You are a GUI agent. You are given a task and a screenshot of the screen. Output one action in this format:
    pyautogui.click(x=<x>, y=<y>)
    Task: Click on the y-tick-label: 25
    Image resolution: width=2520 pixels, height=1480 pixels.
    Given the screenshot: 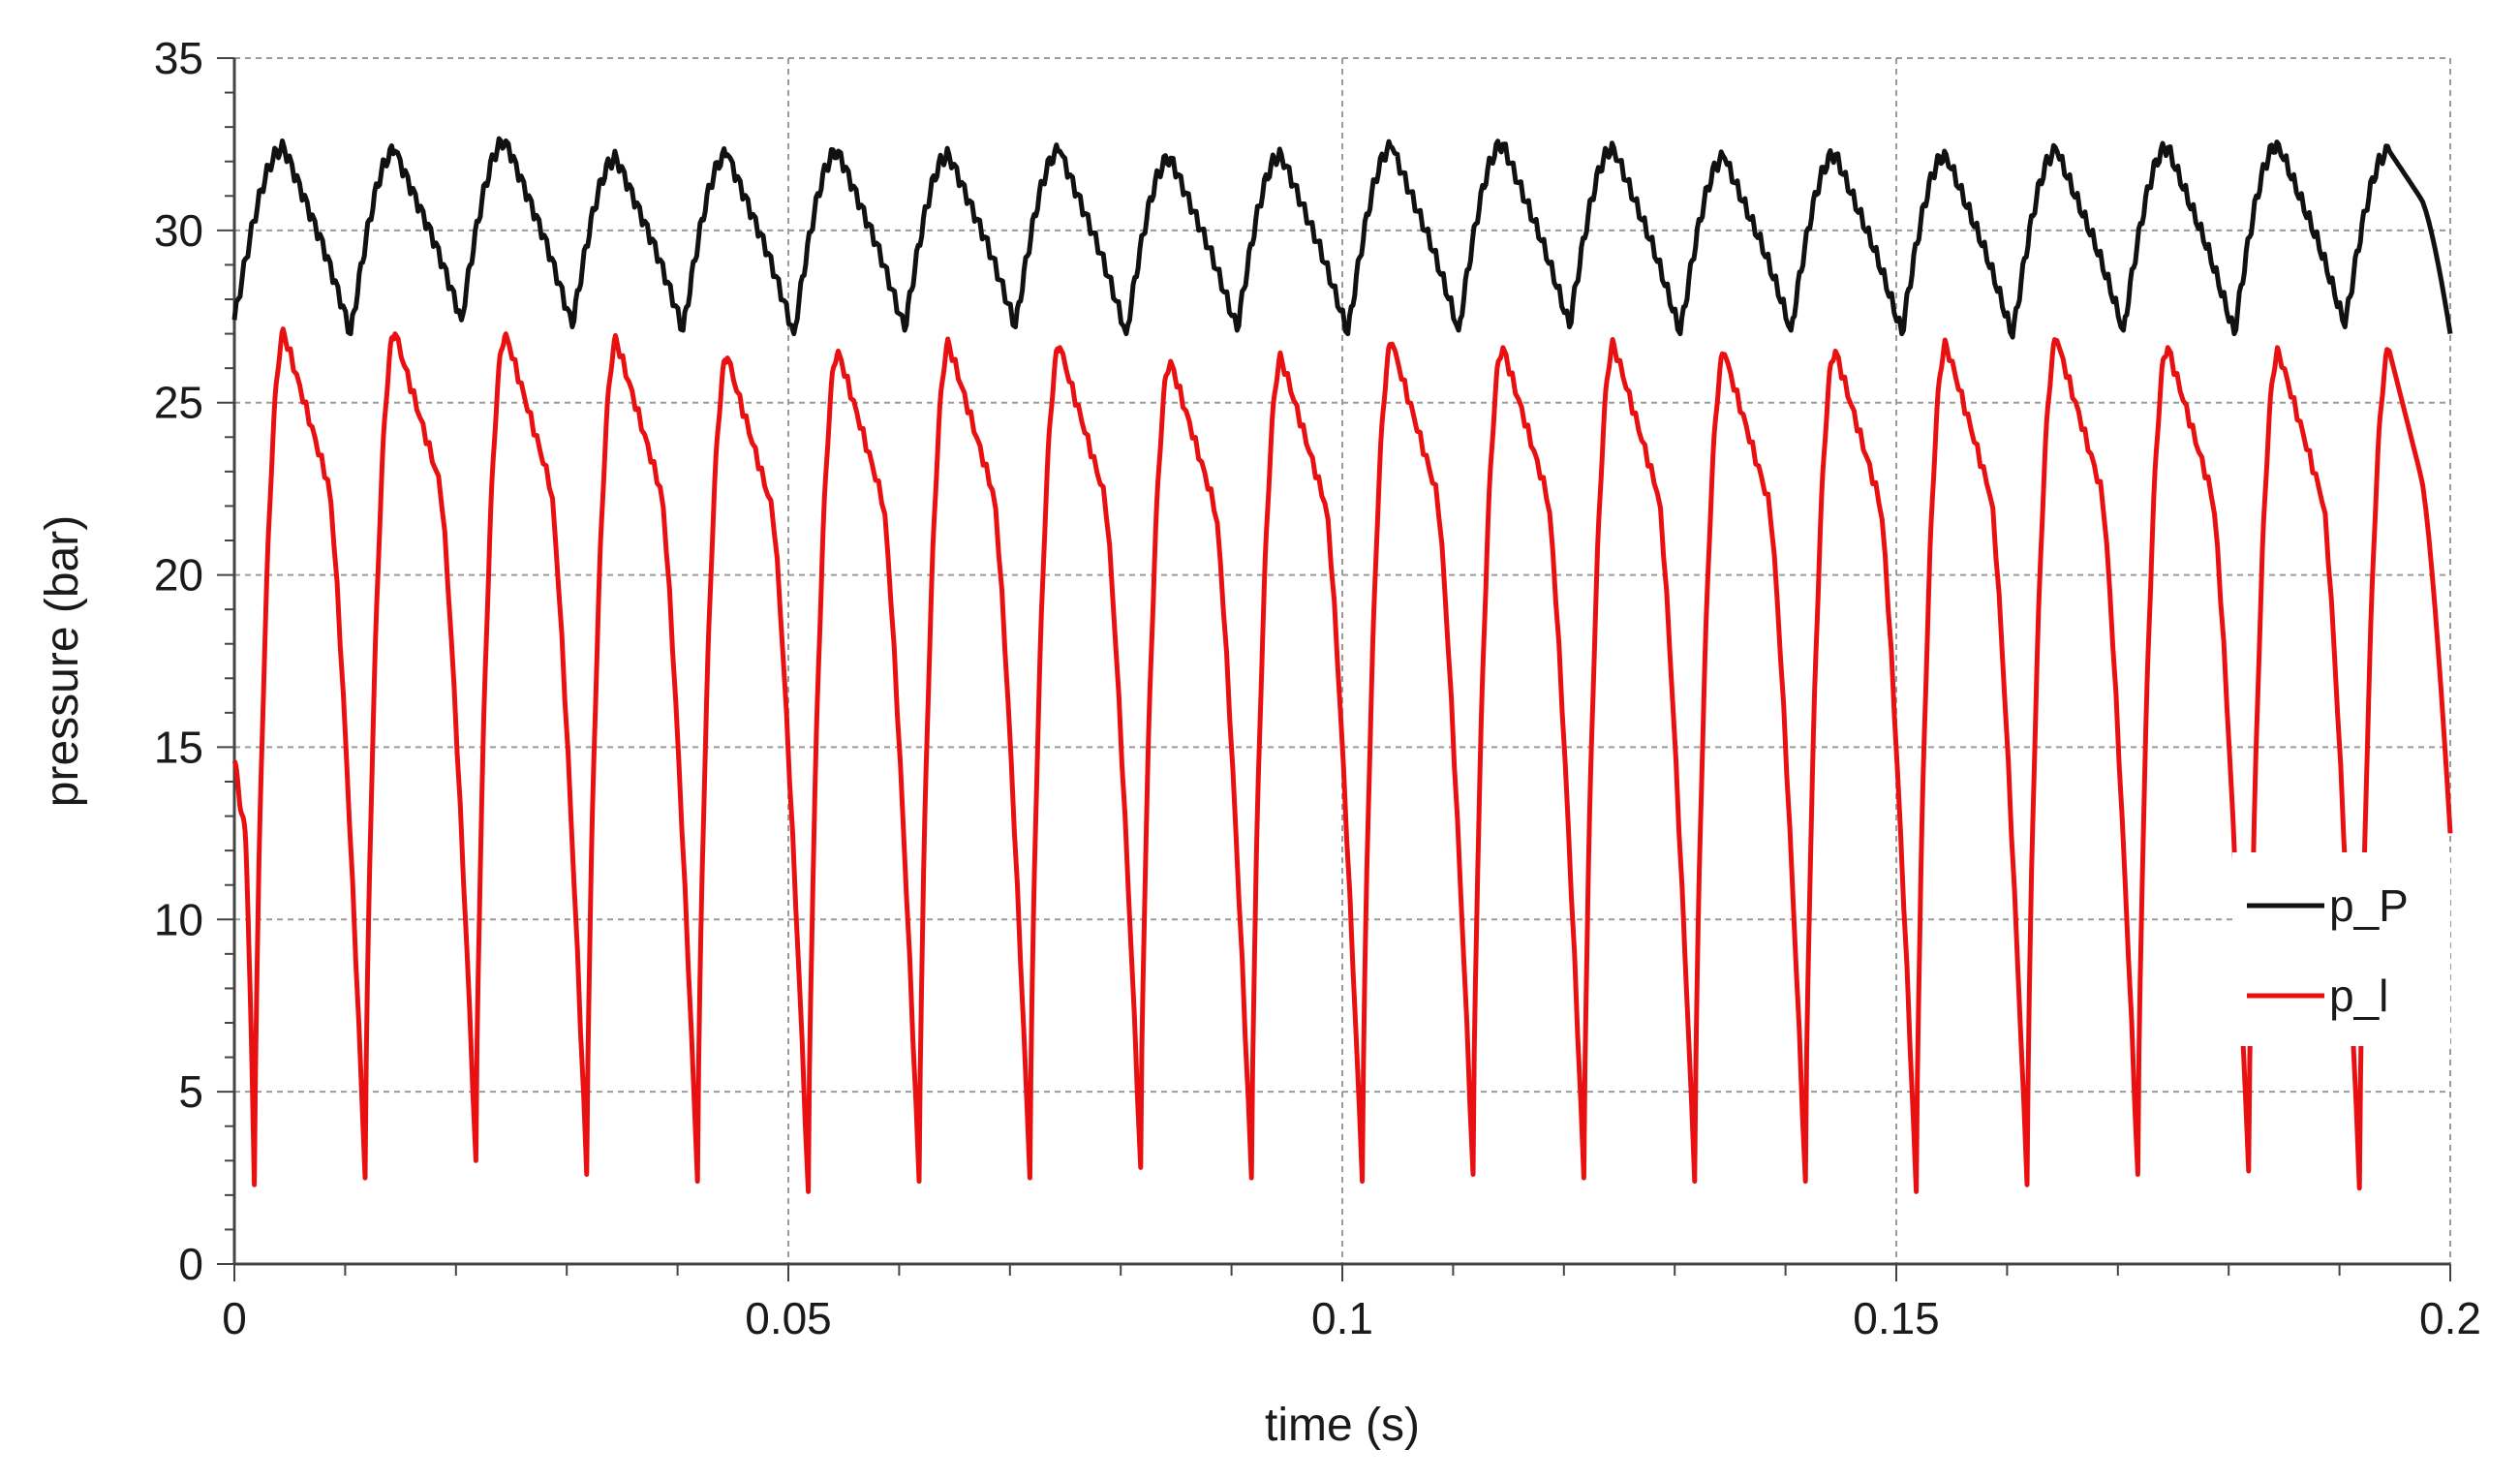 What is the action you would take?
    pyautogui.click(x=179, y=403)
    